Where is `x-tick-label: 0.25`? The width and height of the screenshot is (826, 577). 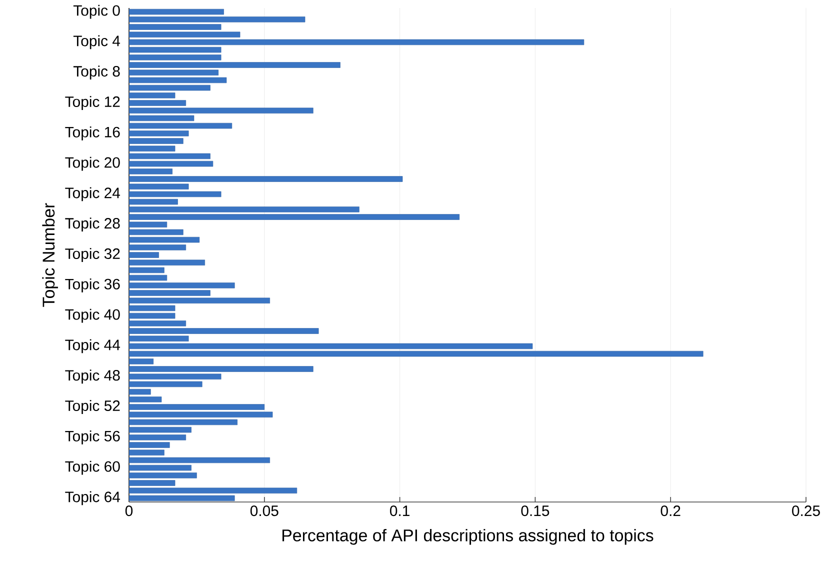 x-tick-label: 0.25 is located at coordinates (806, 511).